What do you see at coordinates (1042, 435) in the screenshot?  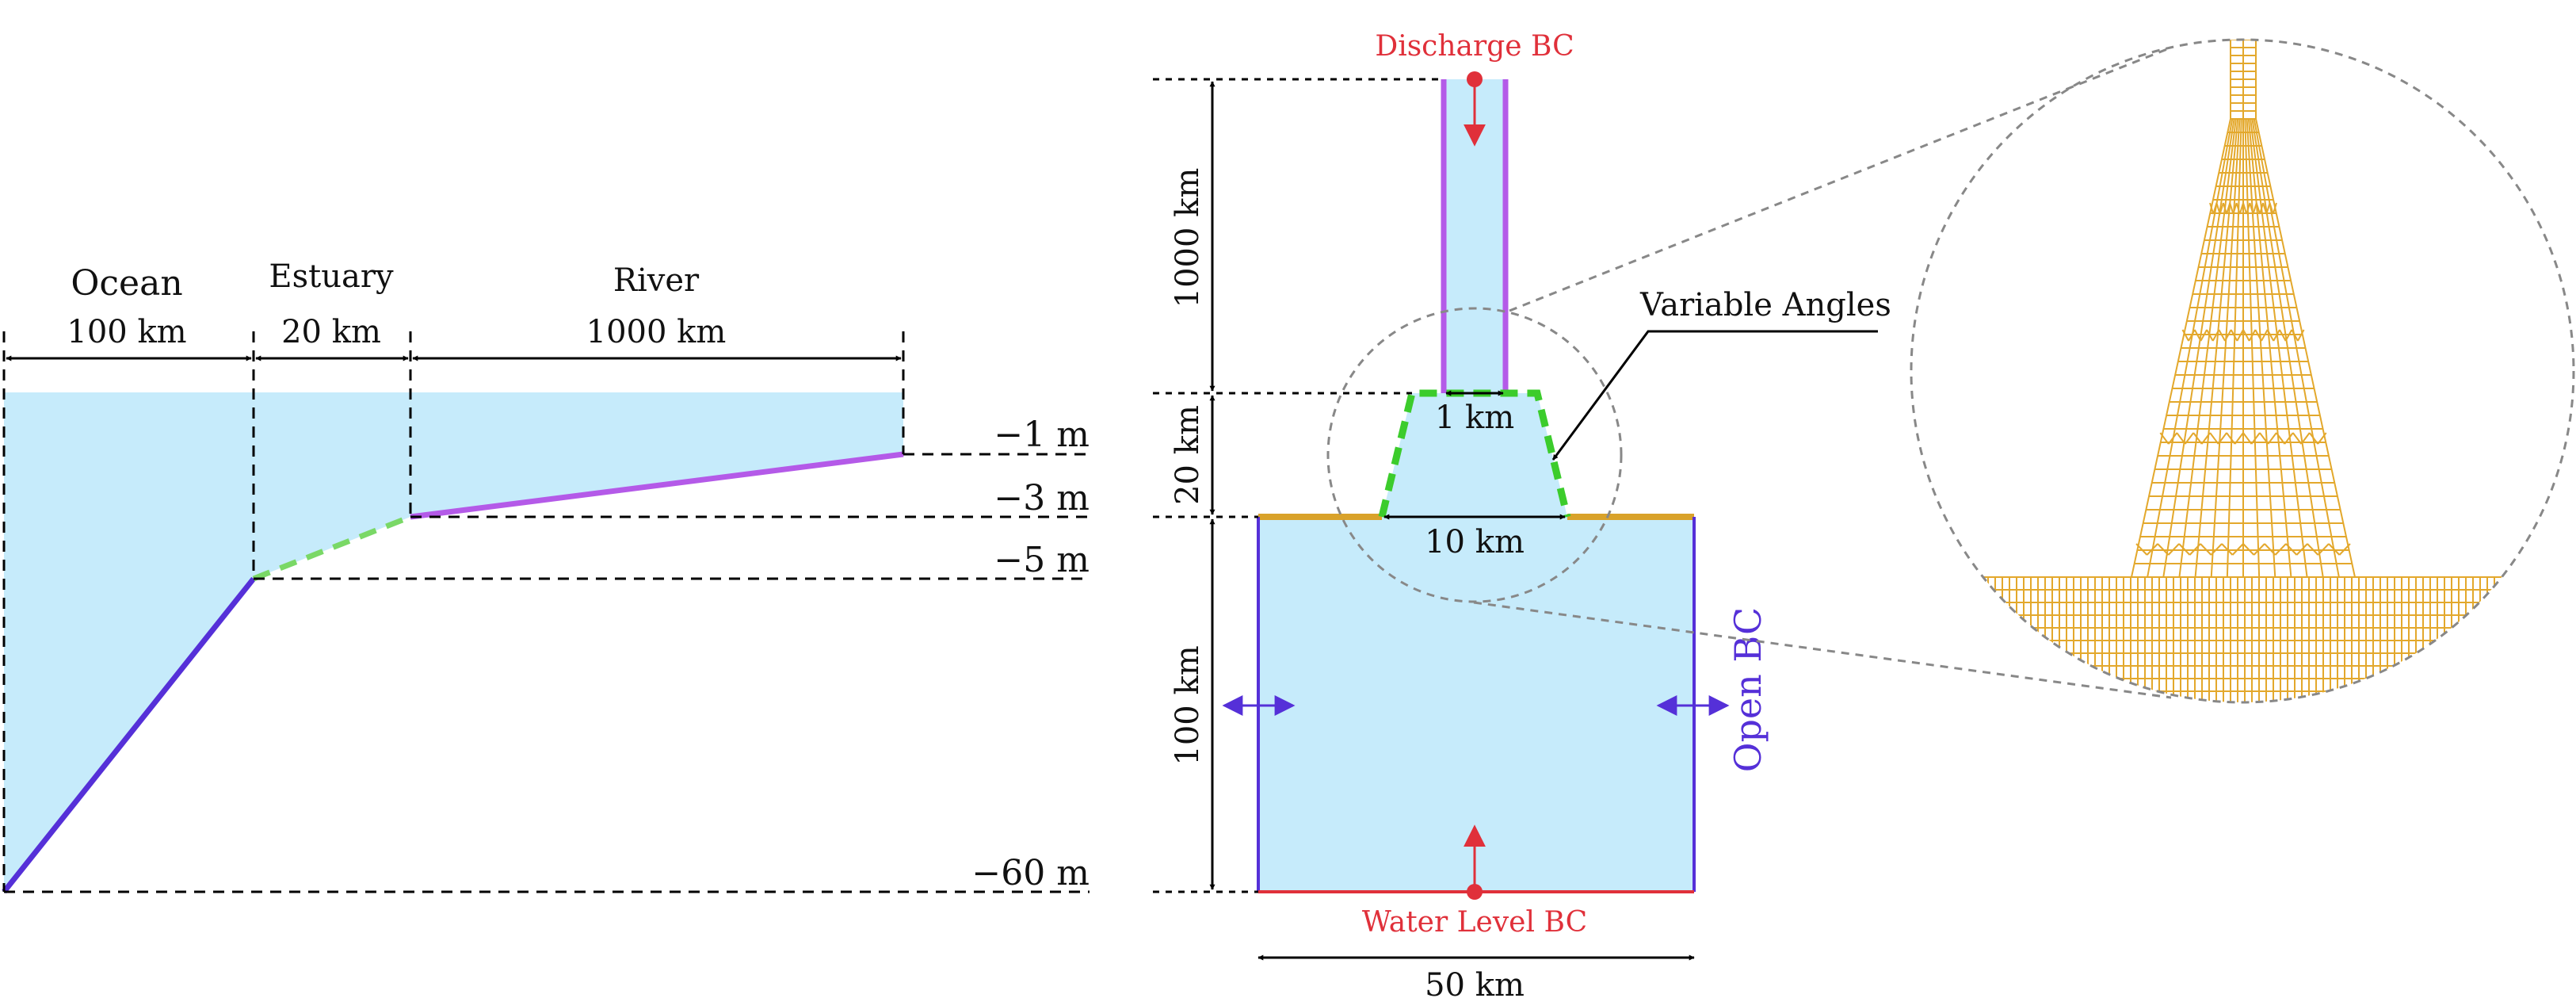 I see `depth-label-1m: −1 m` at bounding box center [1042, 435].